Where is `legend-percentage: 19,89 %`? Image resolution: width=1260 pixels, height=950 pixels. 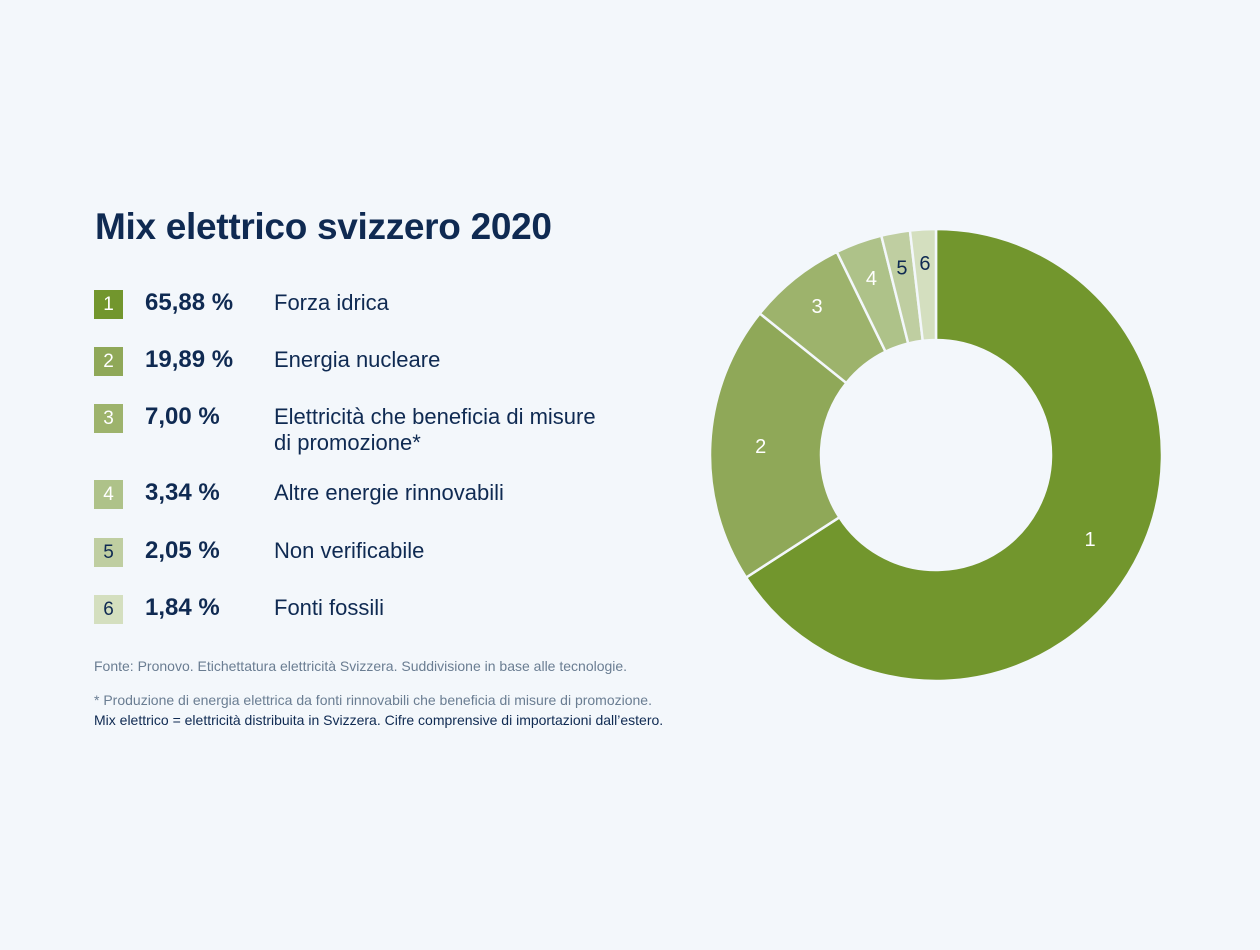
legend-percentage: 19,89 % is located at coordinates (189, 359).